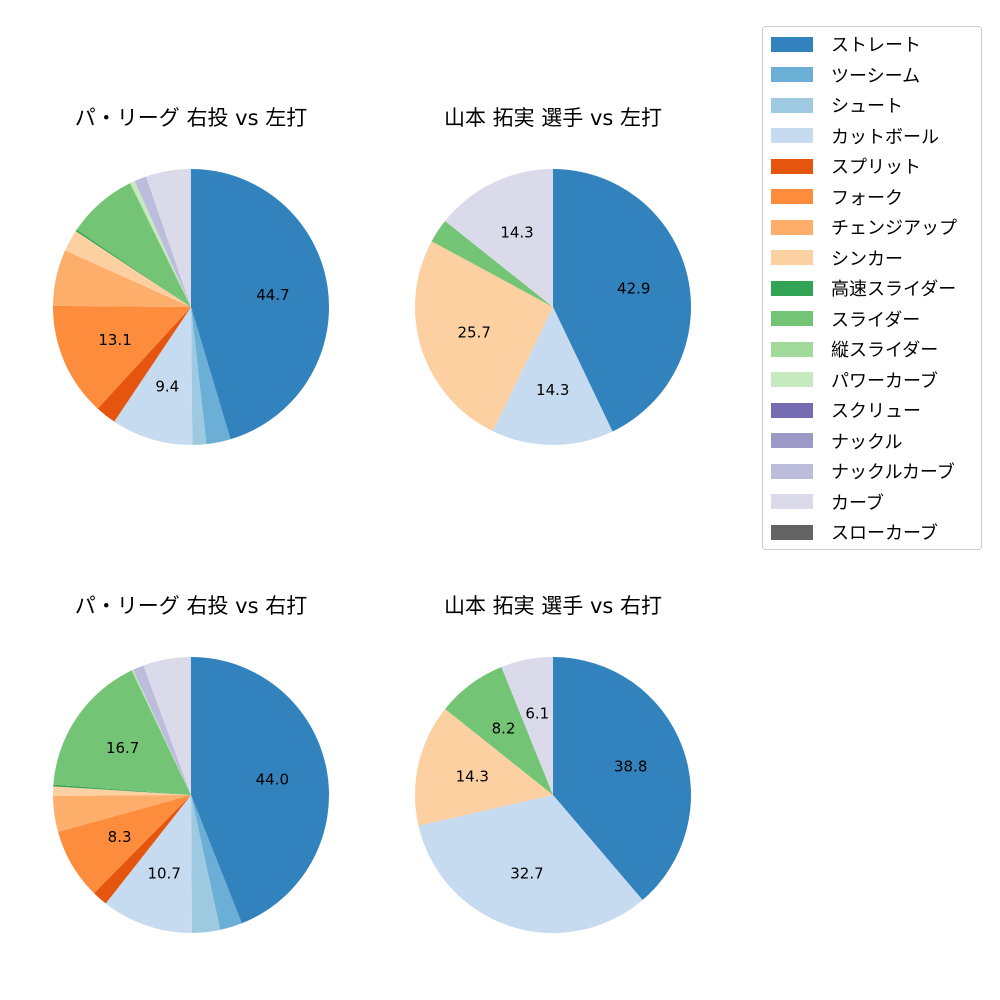 The image size is (1000, 1000). Describe the element at coordinates (633, 289) in the screenshot. I see `slice-value-label: 42.9` at that location.